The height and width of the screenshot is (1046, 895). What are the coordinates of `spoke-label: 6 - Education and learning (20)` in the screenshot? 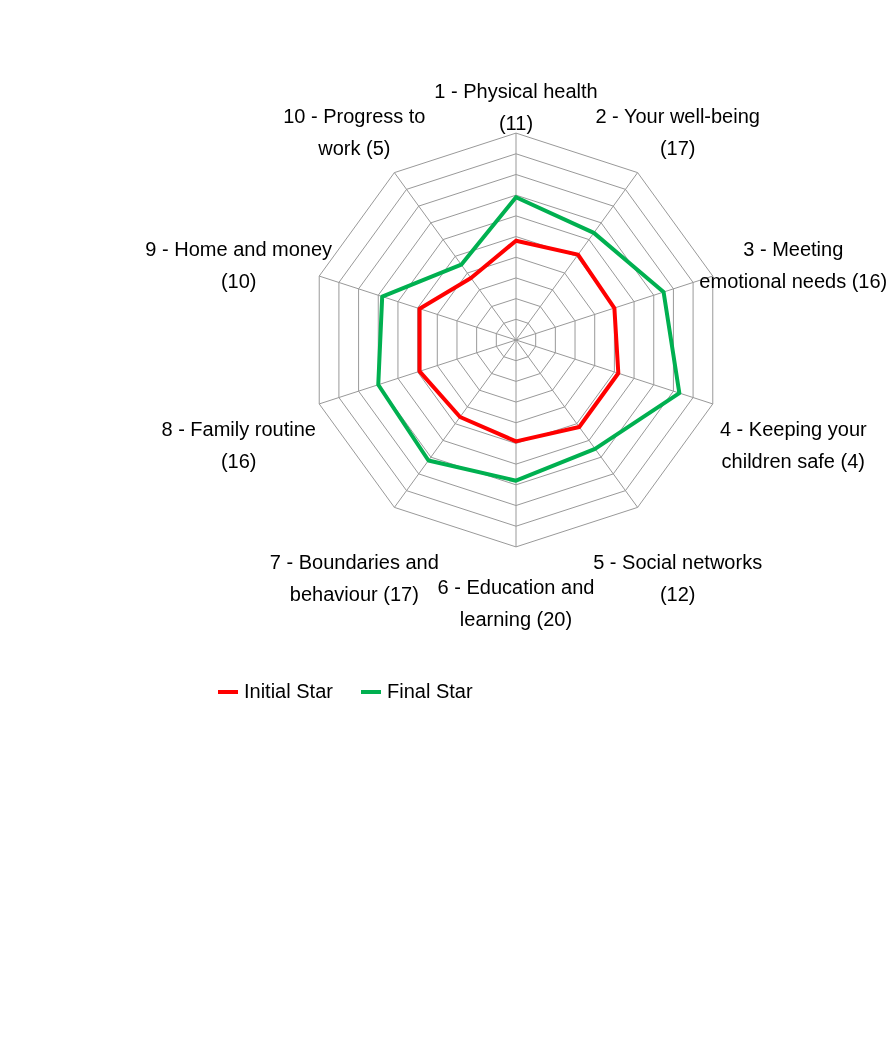 It's located at (516, 603).